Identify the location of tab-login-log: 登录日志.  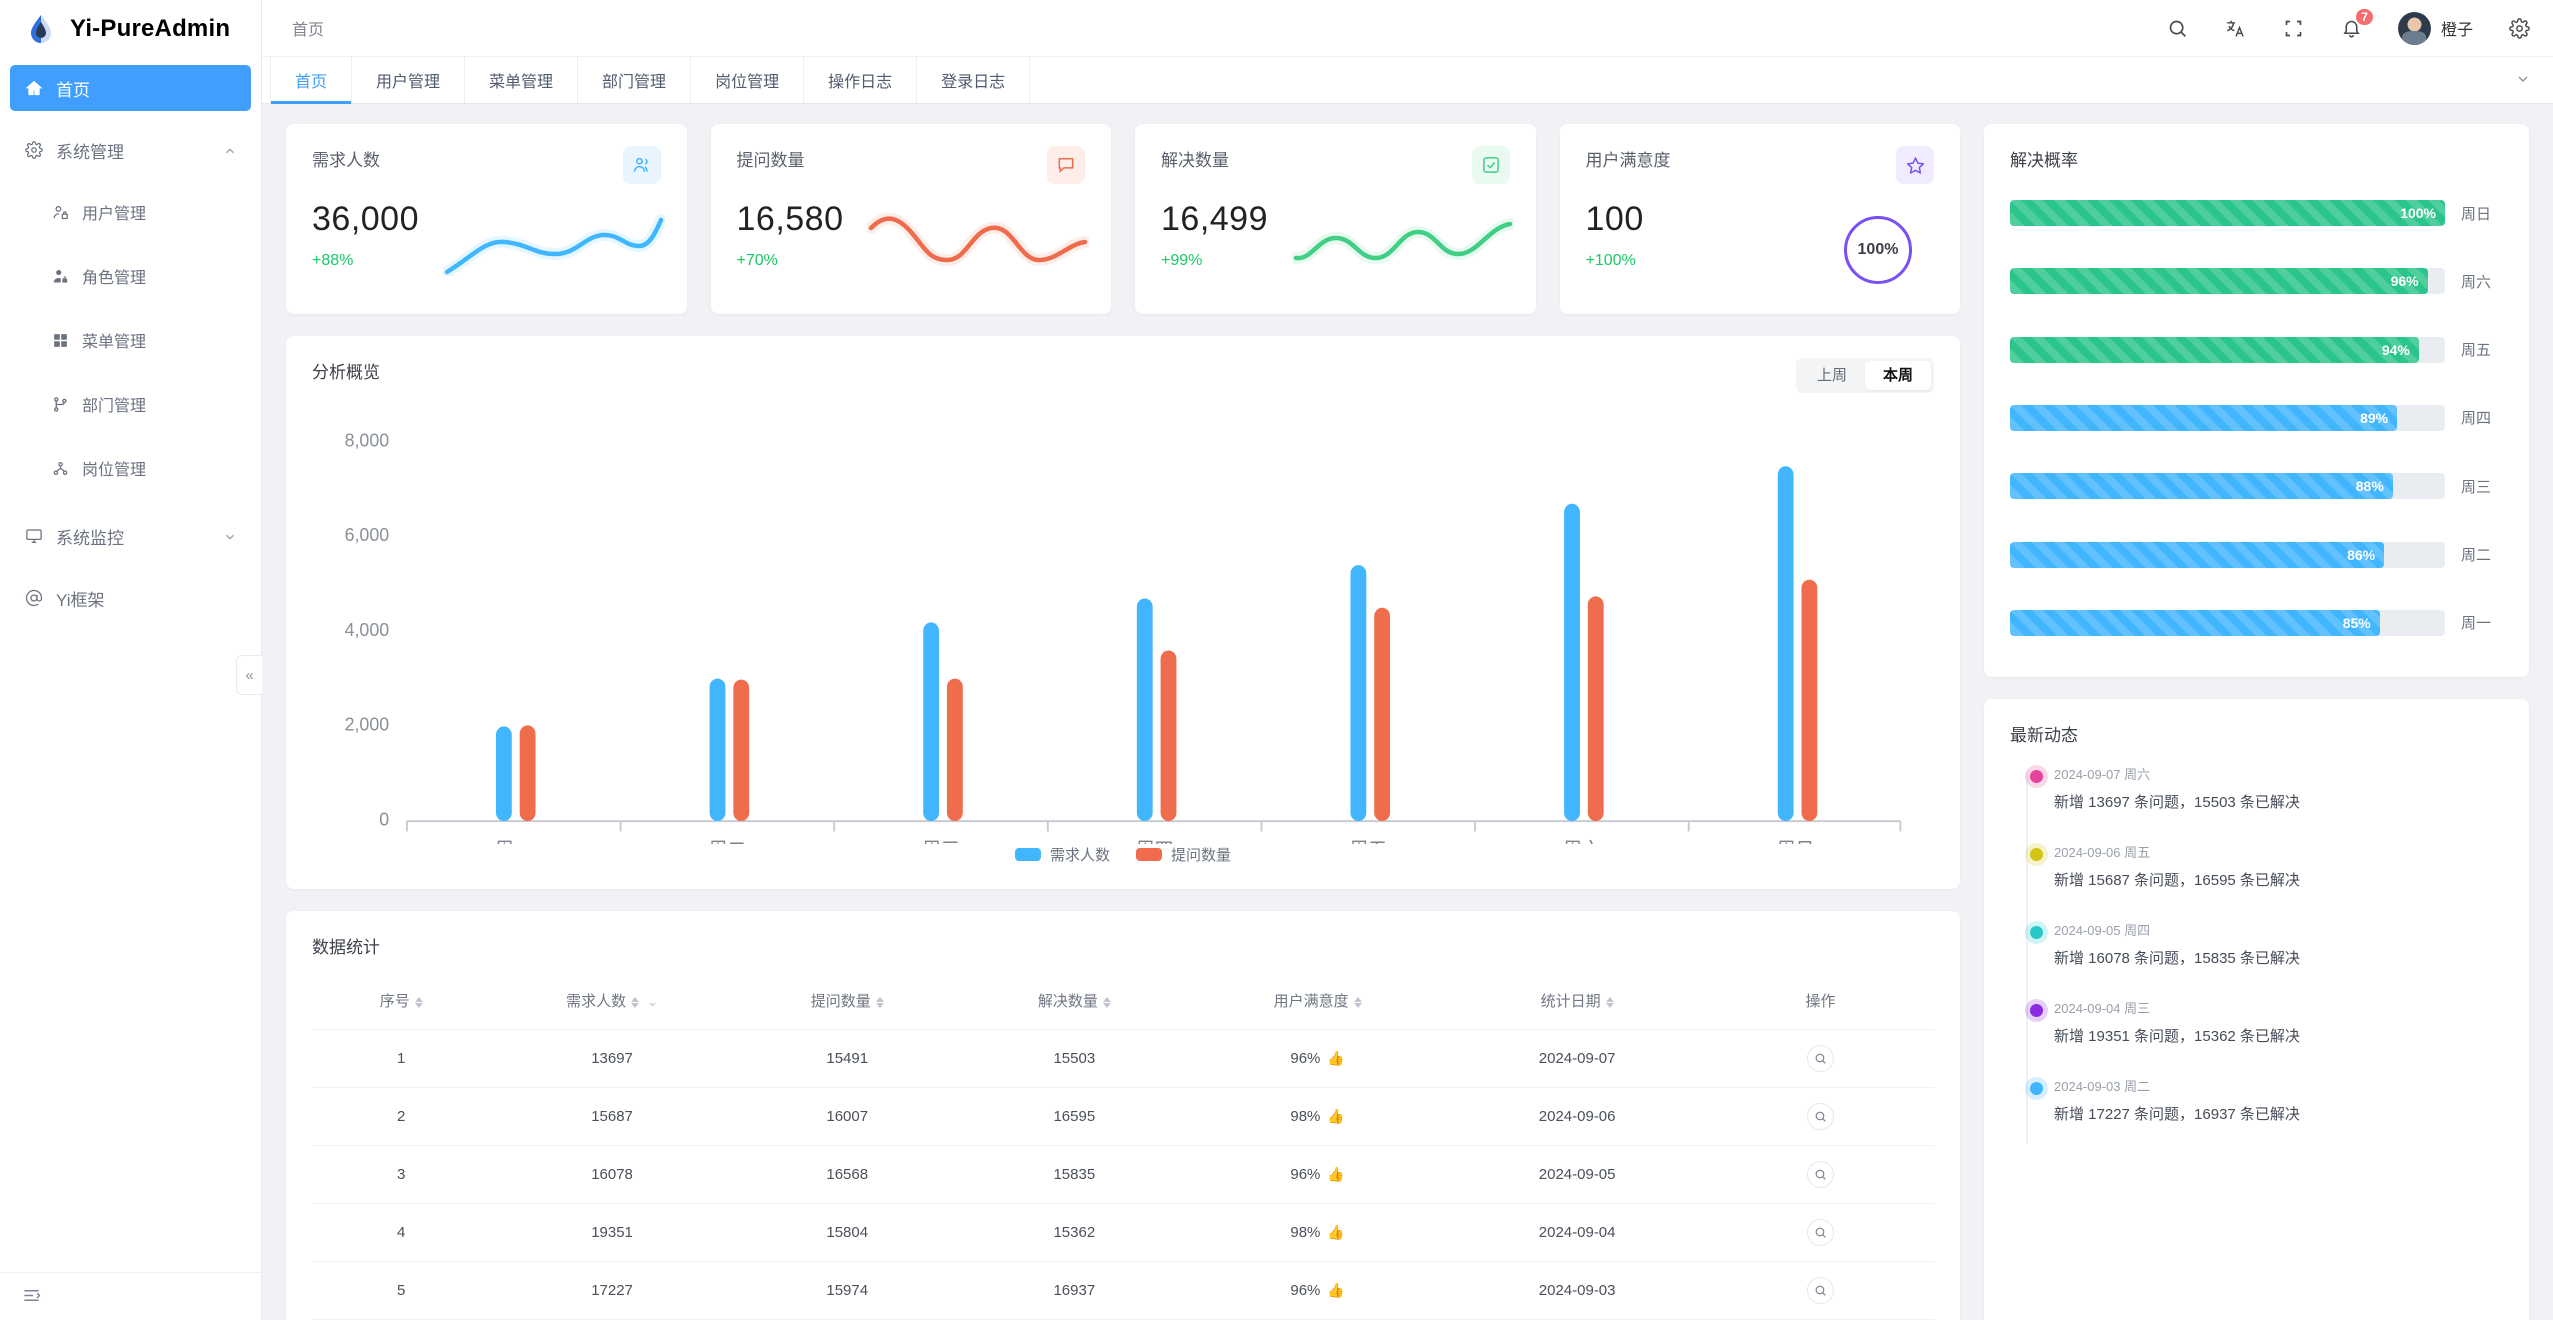
(974, 80).